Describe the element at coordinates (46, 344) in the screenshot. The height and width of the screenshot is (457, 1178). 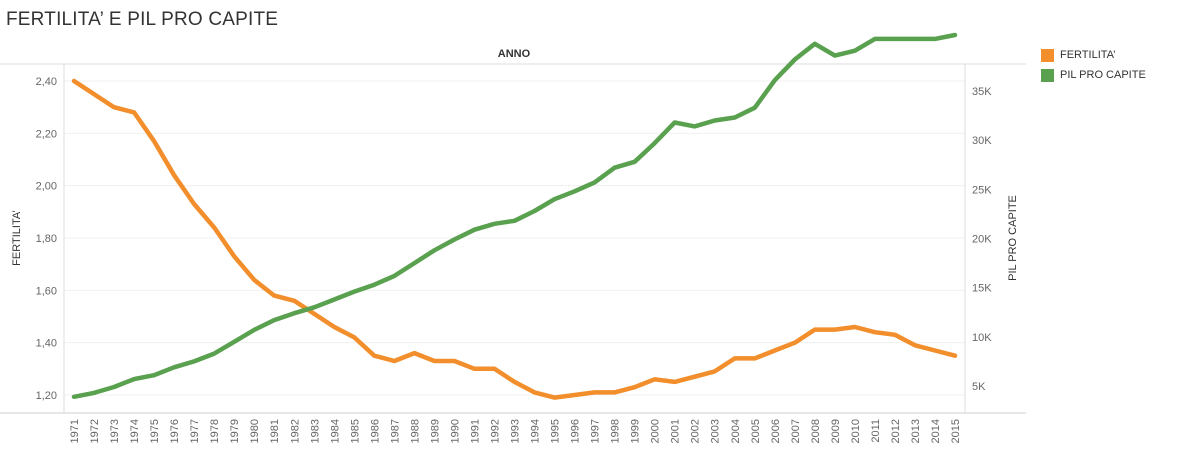
I see `y-left-tick-label: 1,40` at that location.